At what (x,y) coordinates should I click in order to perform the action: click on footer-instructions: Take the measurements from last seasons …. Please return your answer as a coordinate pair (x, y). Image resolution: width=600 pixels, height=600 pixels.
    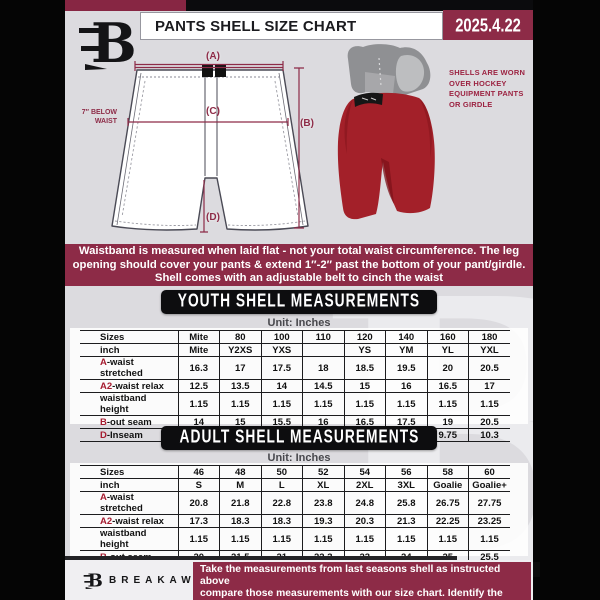
    Looking at the image, I should click on (362, 581).